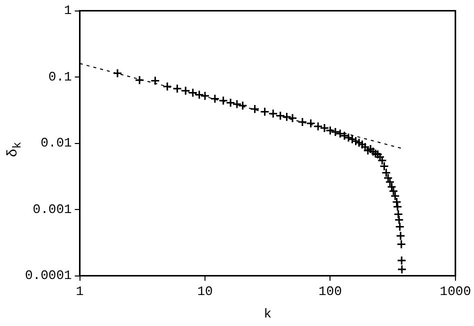 This screenshot has height=326, width=474. I want to click on y-tick-label: 0.001, so click(52, 209).